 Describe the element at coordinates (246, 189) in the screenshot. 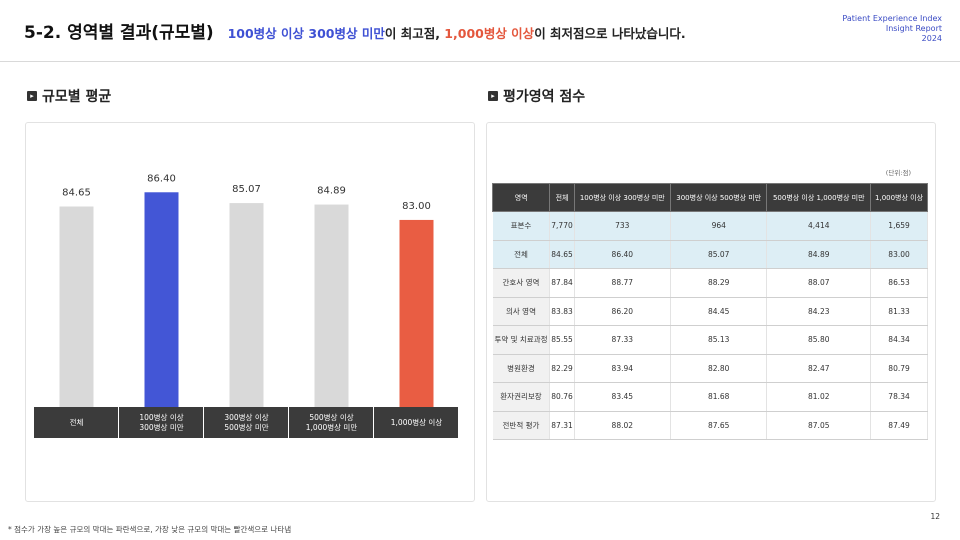

I see `bar-value-label-2: 85.07` at that location.